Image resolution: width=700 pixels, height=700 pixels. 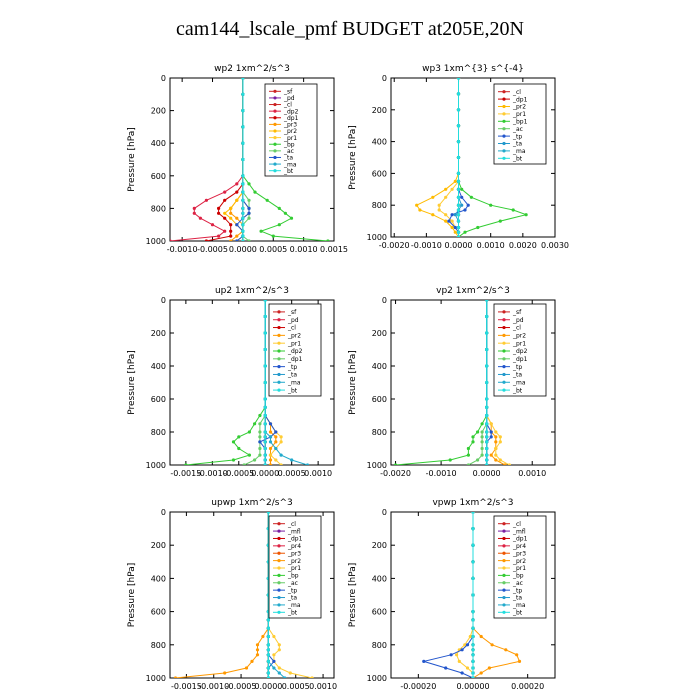 I want to click on y-tick-label: 600, so click(x=379, y=399).